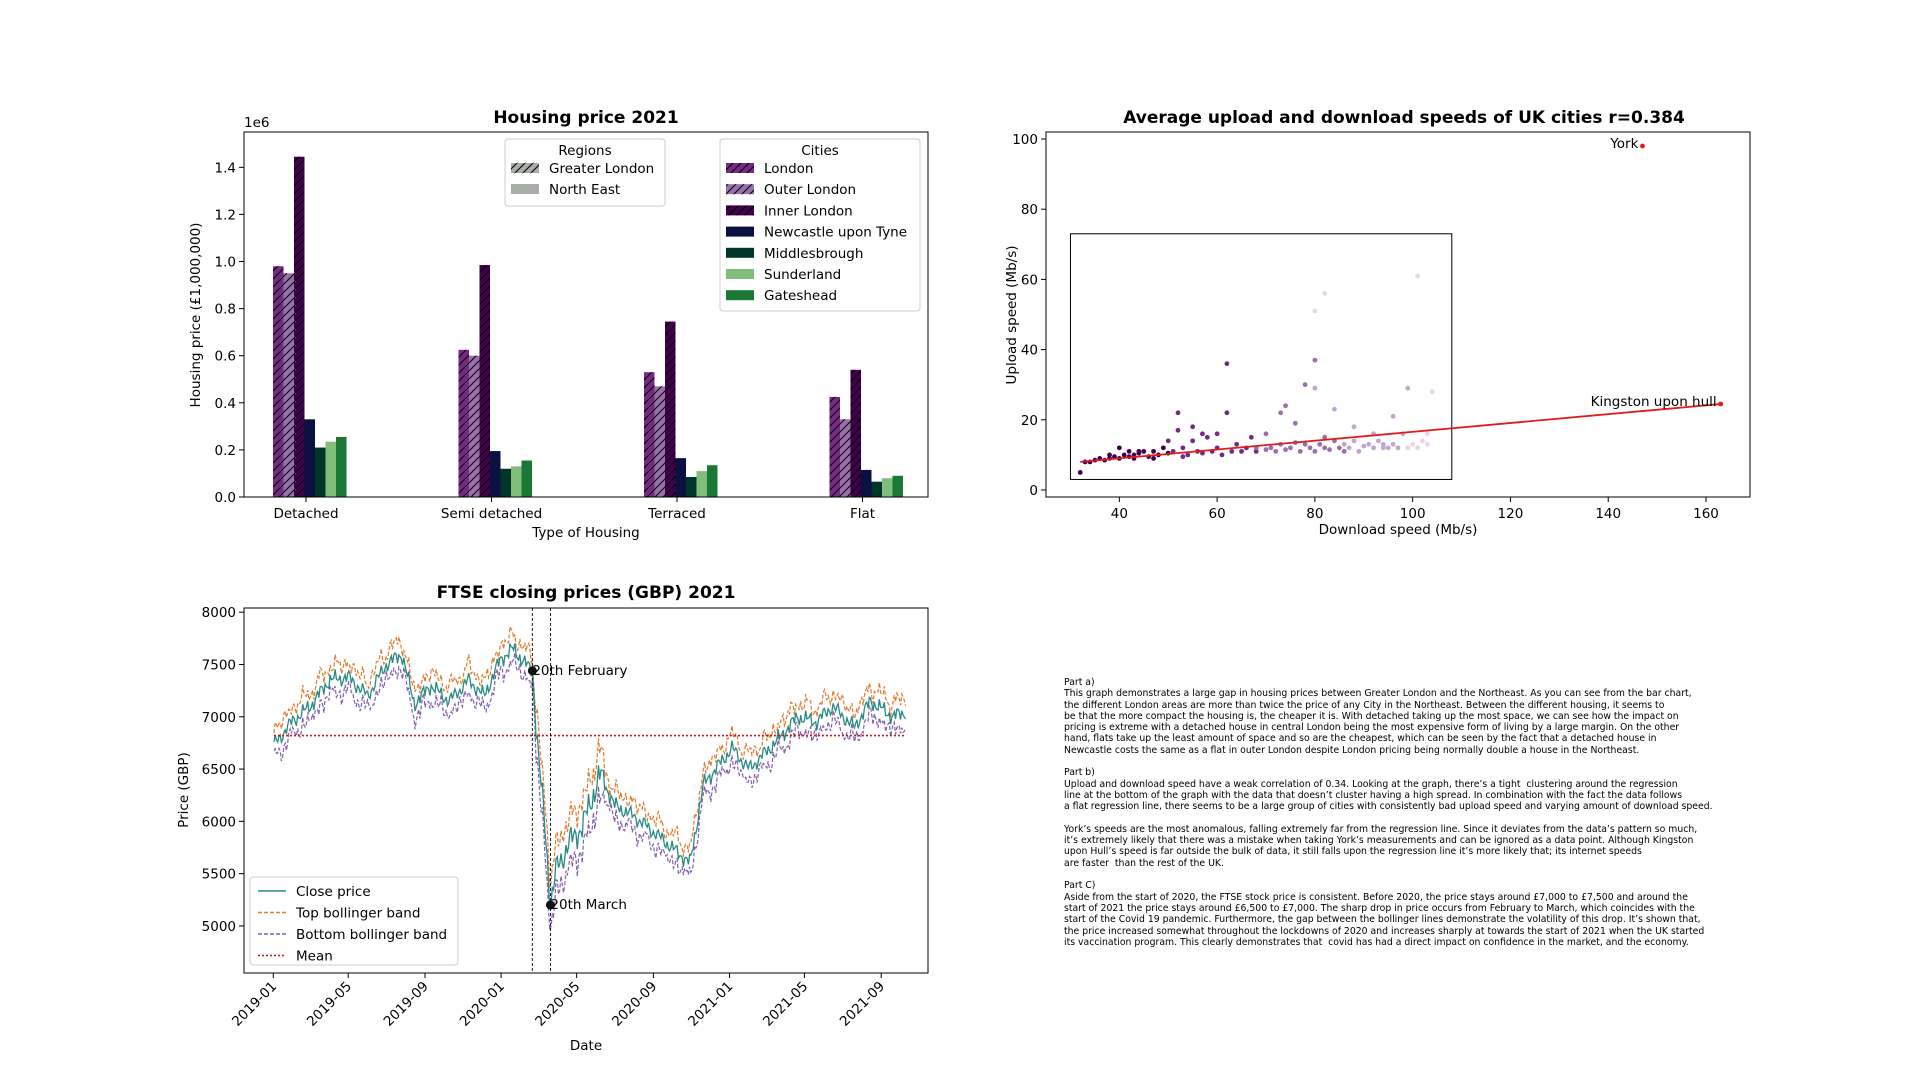  Describe the element at coordinates (184, 790) in the screenshot. I see `ftse-y-label: Price (GBP)` at that location.